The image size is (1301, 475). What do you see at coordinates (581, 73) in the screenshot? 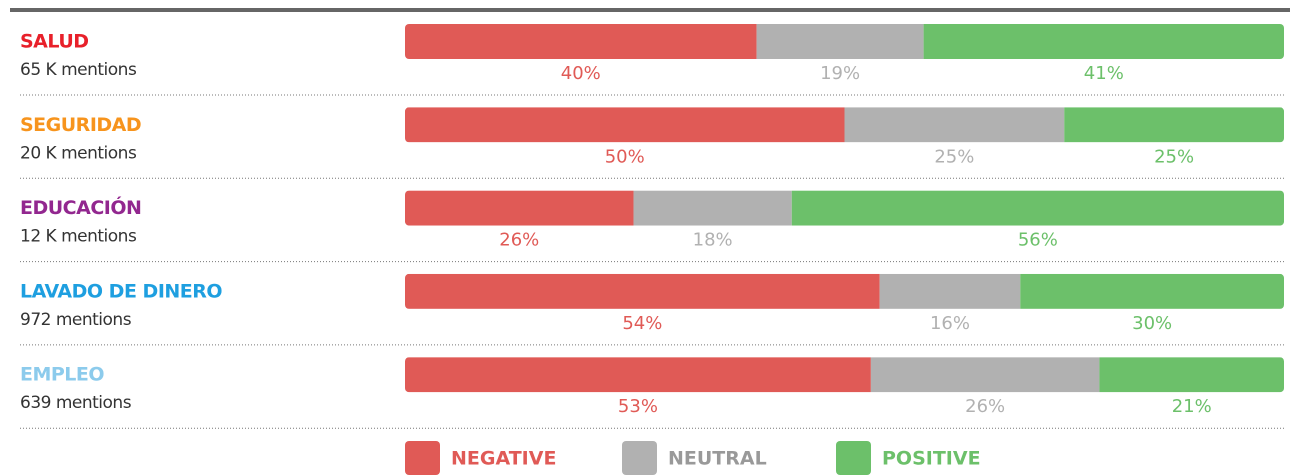
I see `value-label: 40%` at bounding box center [581, 73].